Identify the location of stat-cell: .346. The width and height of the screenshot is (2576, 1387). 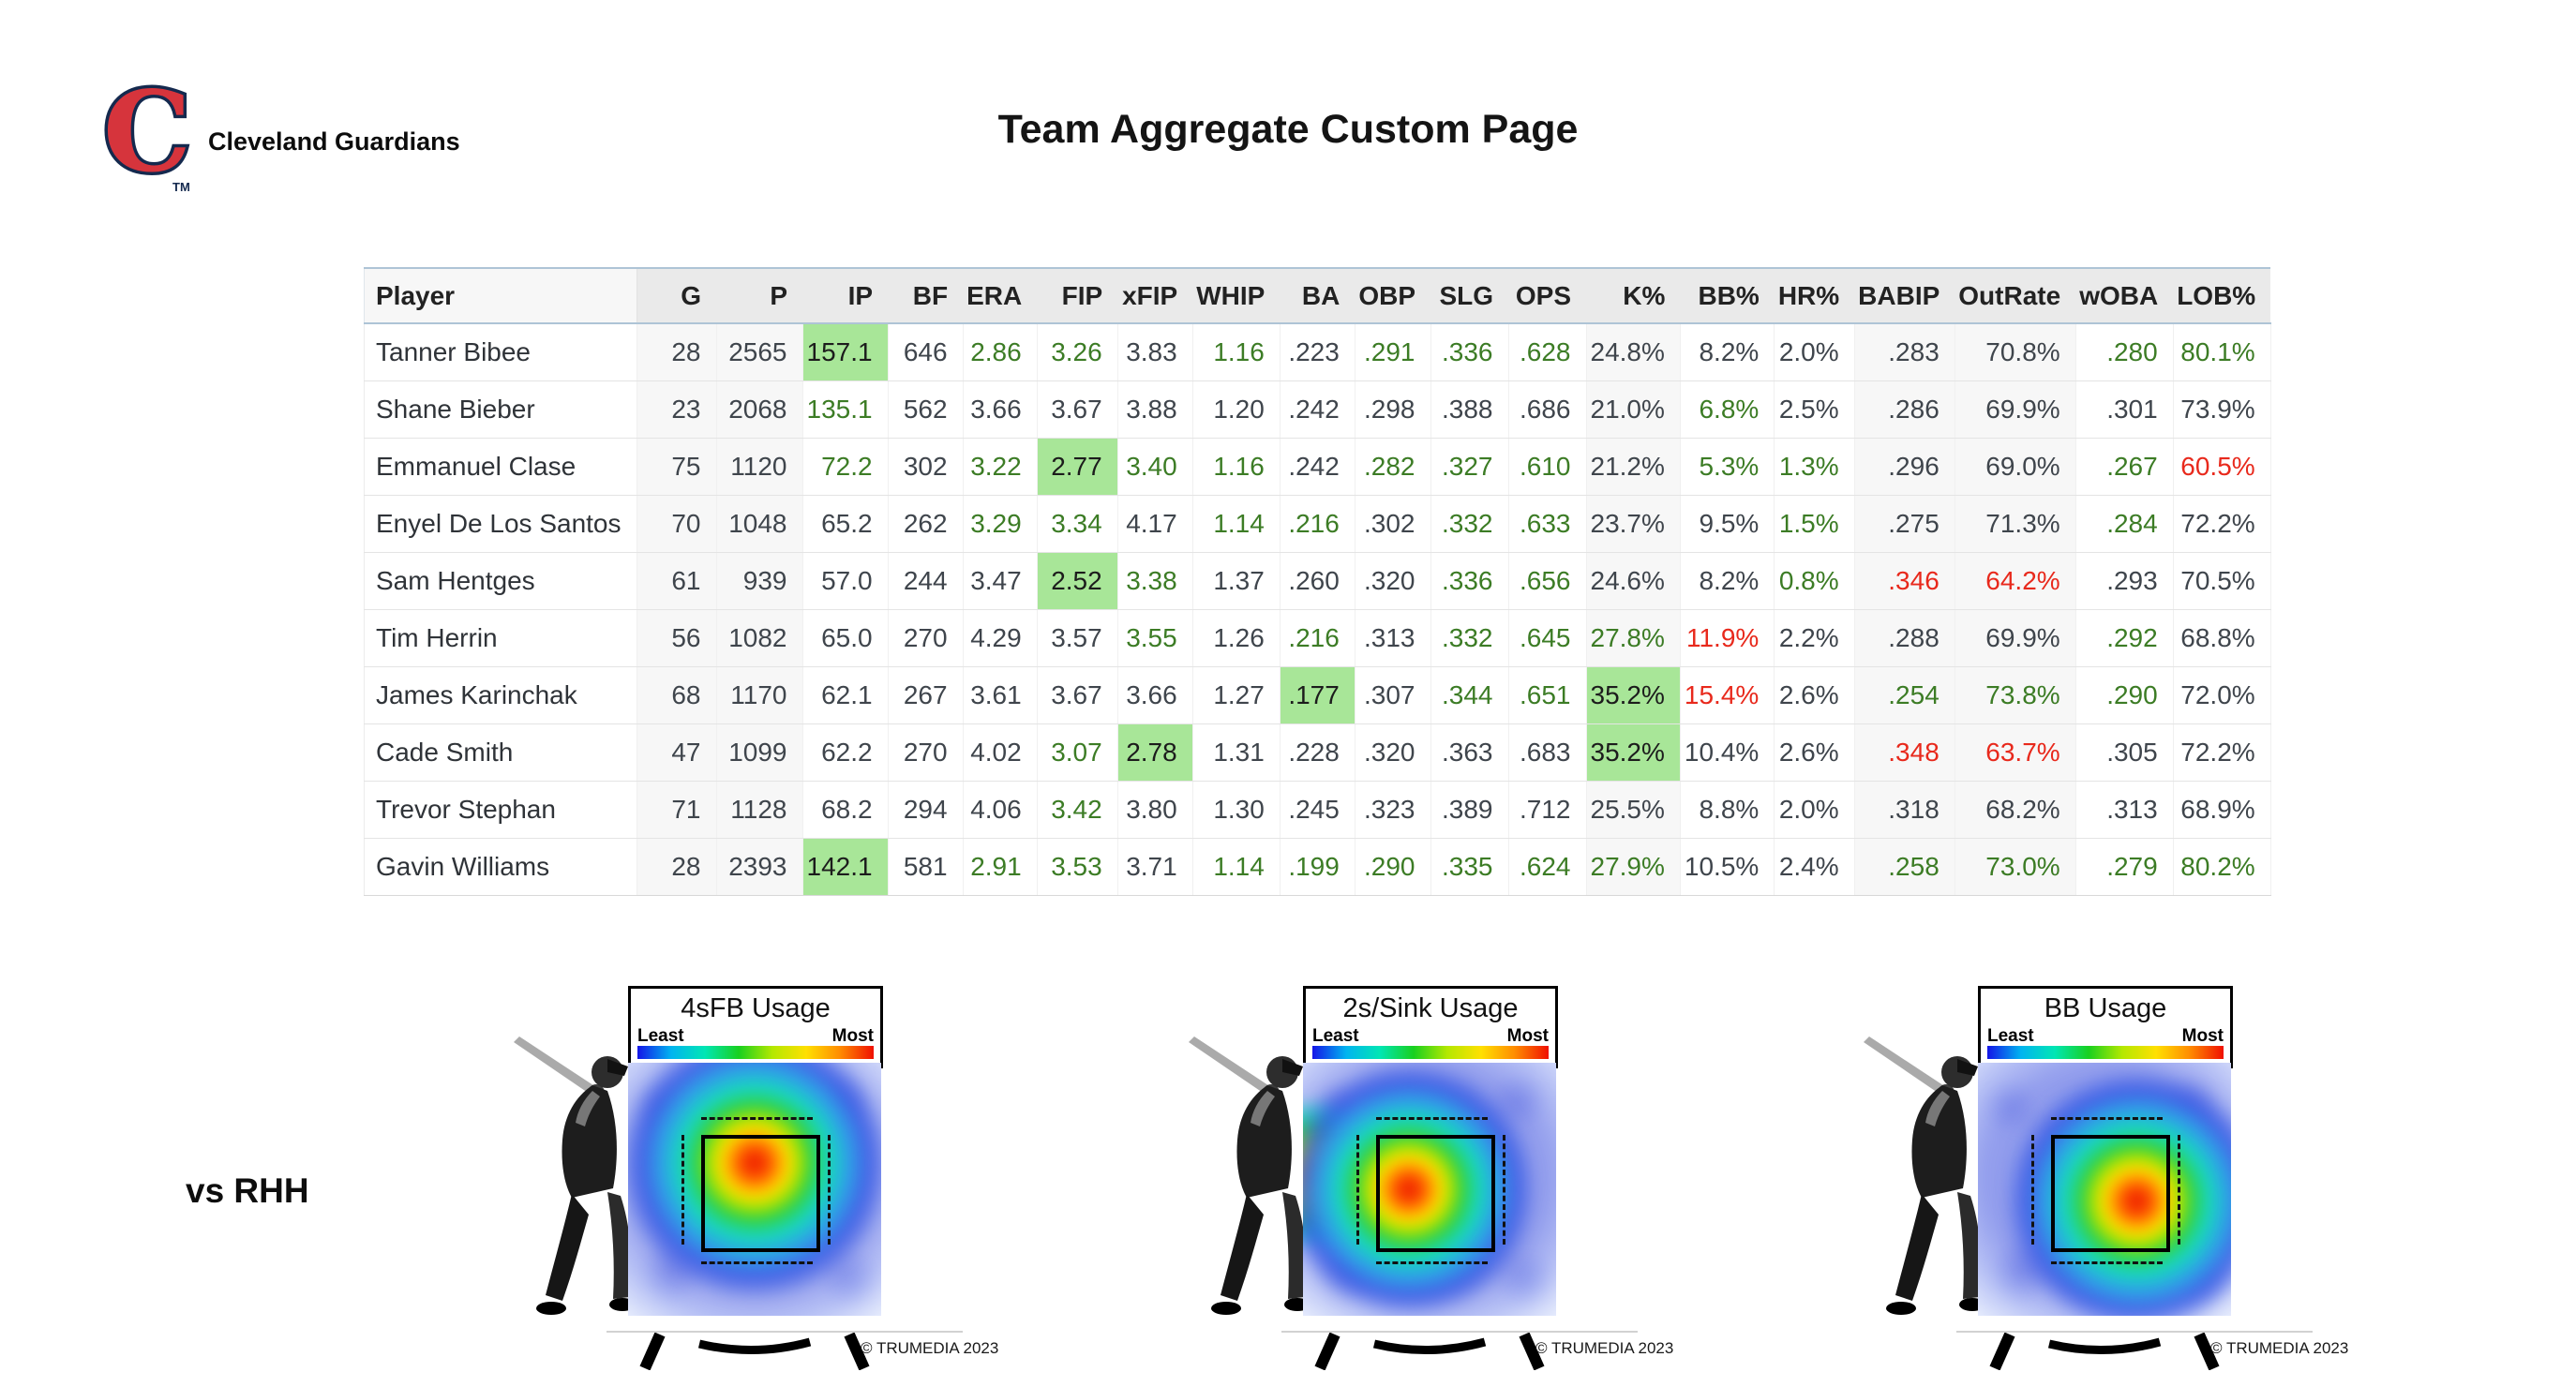
(1904, 581).